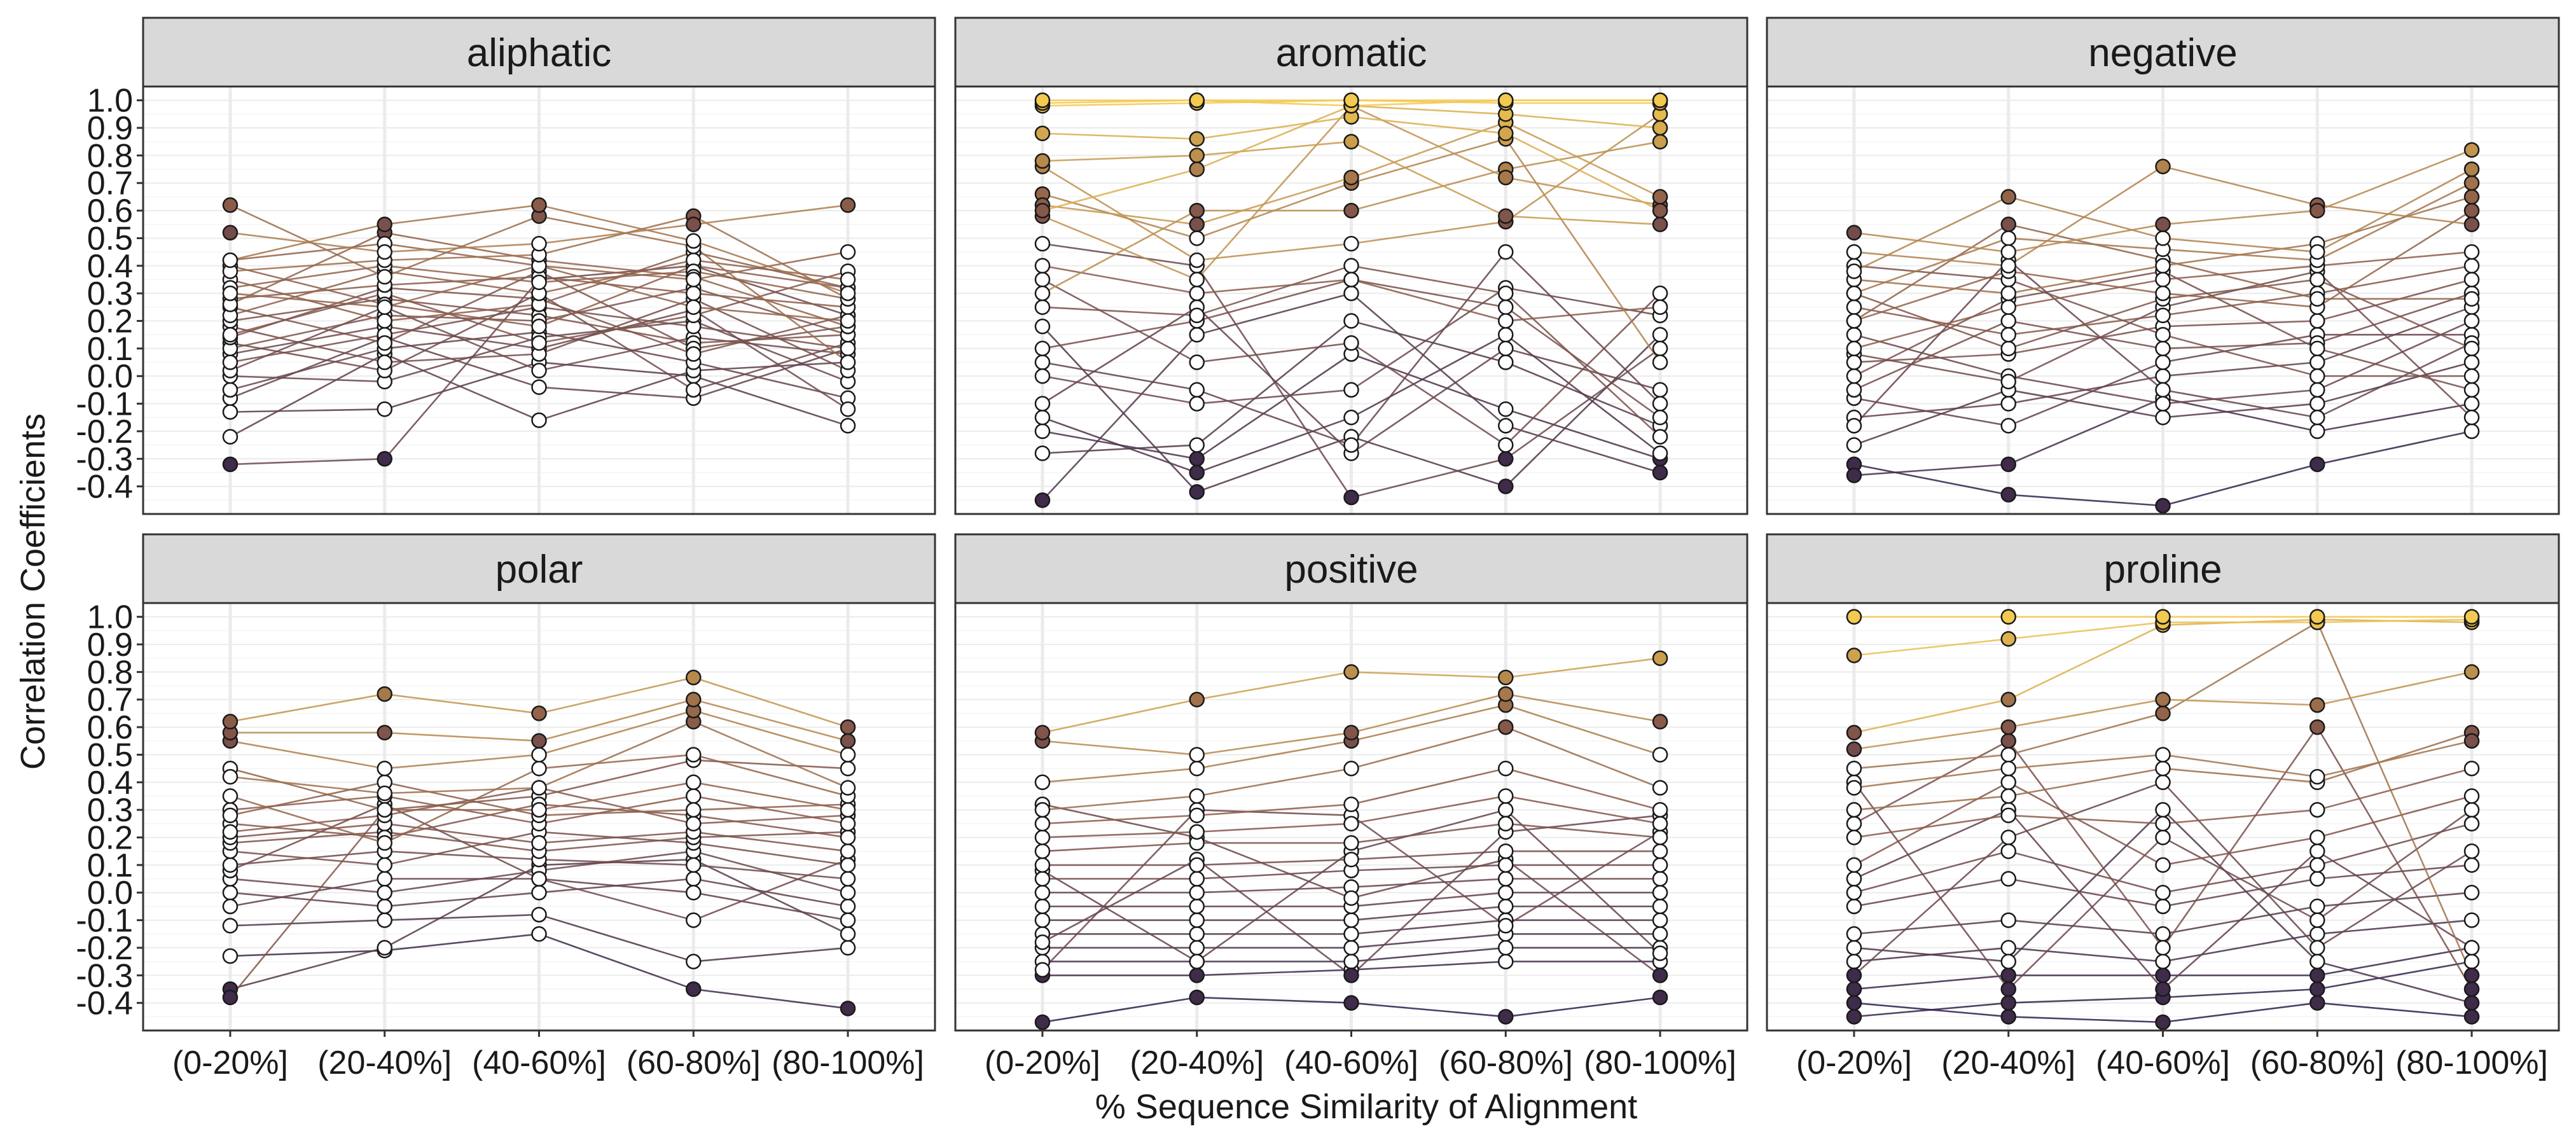  Describe the element at coordinates (1660, 1062) in the screenshot. I see `x-tick-label: (80-100%]` at that location.